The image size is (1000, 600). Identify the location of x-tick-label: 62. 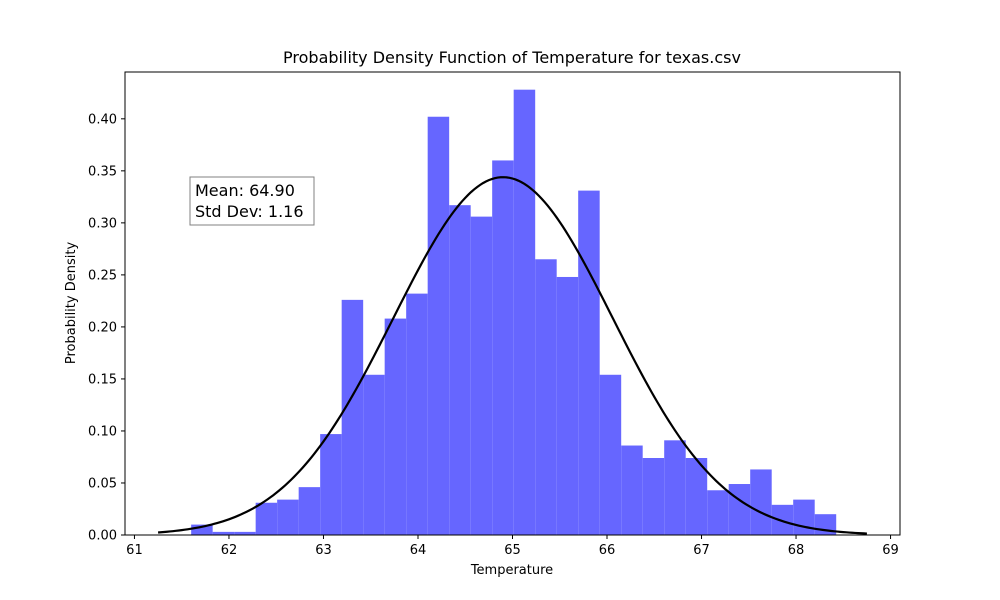
(229, 550).